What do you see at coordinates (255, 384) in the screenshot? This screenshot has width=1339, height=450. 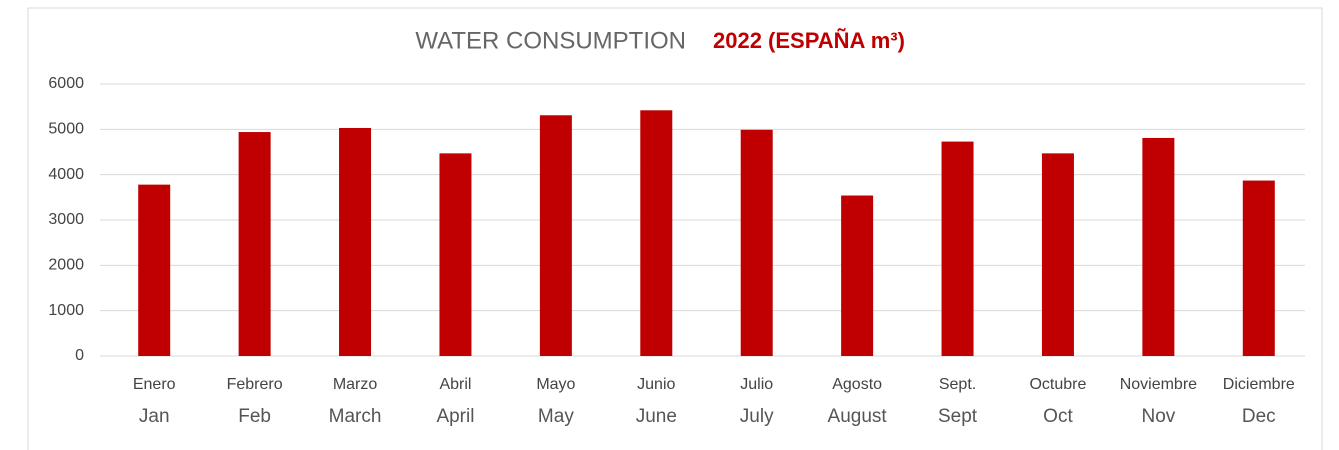 I see `x-tick-label: Febrero` at bounding box center [255, 384].